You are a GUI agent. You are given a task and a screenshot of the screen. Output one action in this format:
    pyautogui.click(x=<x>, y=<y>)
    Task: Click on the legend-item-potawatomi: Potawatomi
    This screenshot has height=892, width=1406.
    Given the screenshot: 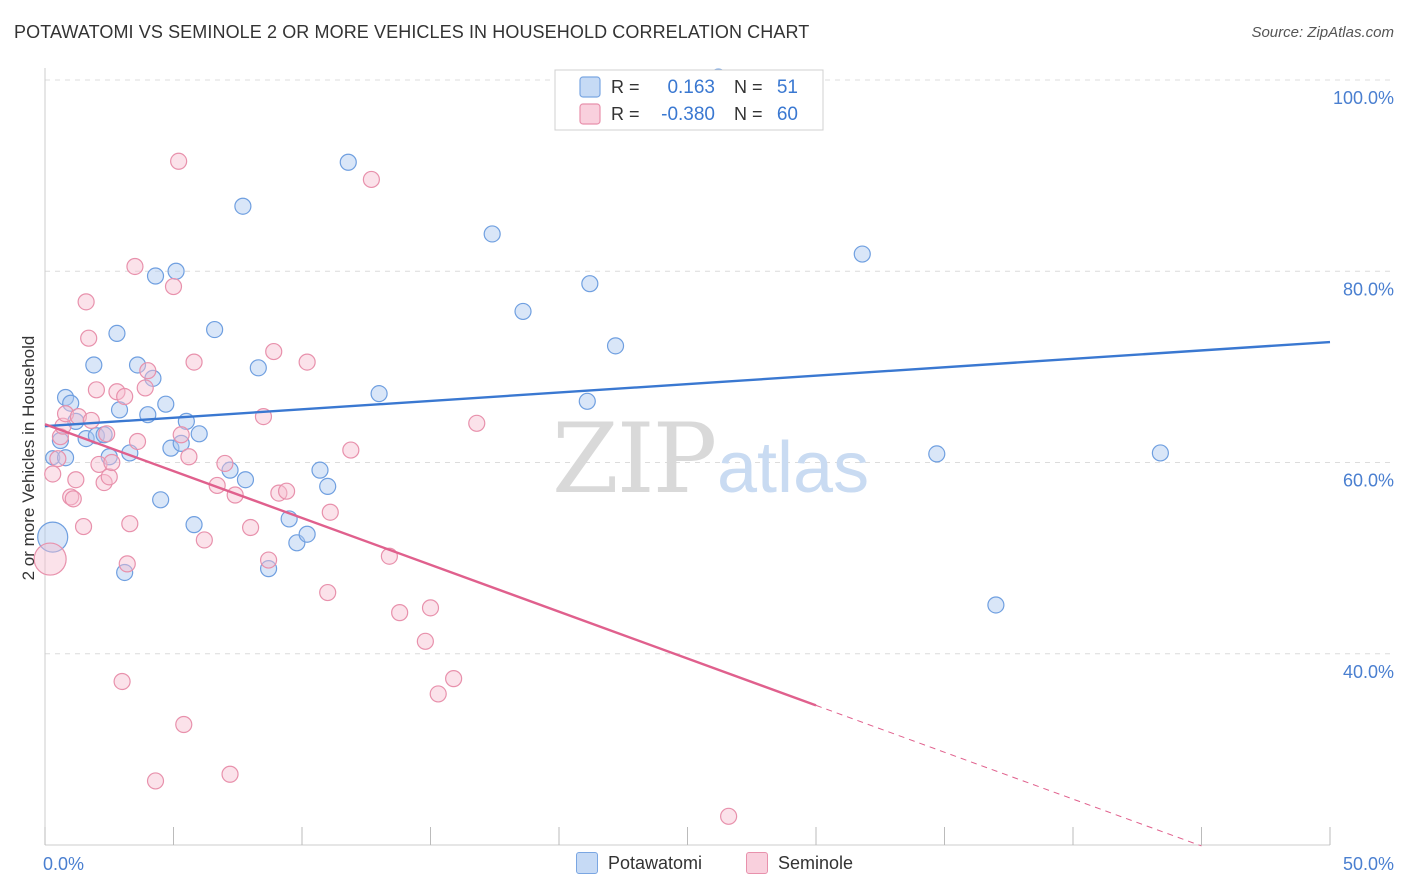 What is the action you would take?
    pyautogui.click(x=639, y=863)
    